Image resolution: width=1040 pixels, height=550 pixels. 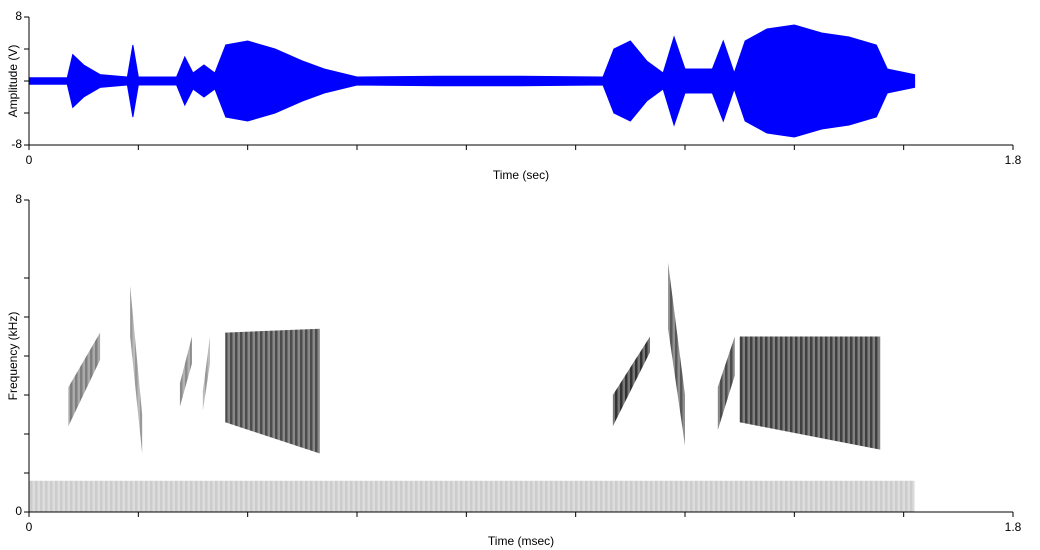 I want to click on x-axis-label: Time (msec), so click(x=521, y=541).